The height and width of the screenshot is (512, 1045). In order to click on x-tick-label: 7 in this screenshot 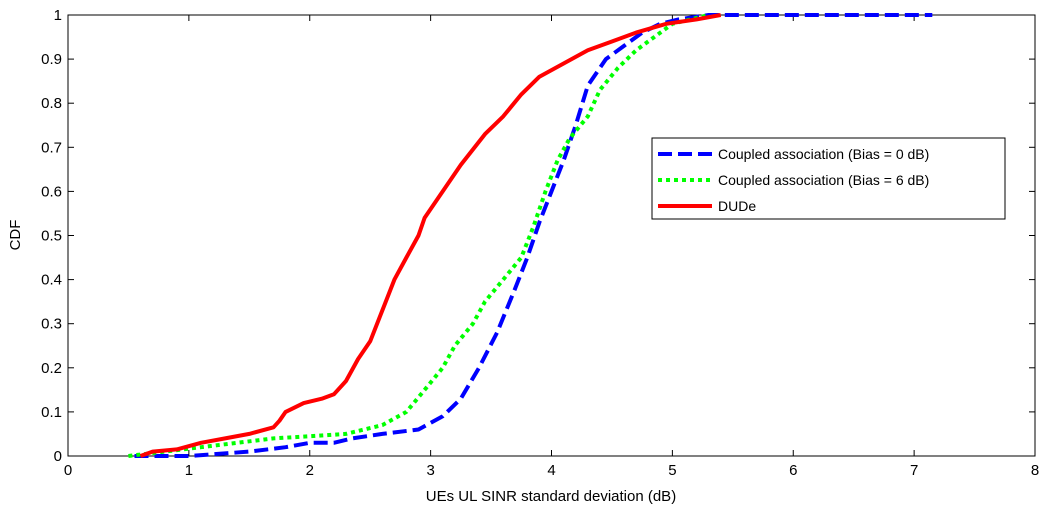, I will do `click(914, 470)`.